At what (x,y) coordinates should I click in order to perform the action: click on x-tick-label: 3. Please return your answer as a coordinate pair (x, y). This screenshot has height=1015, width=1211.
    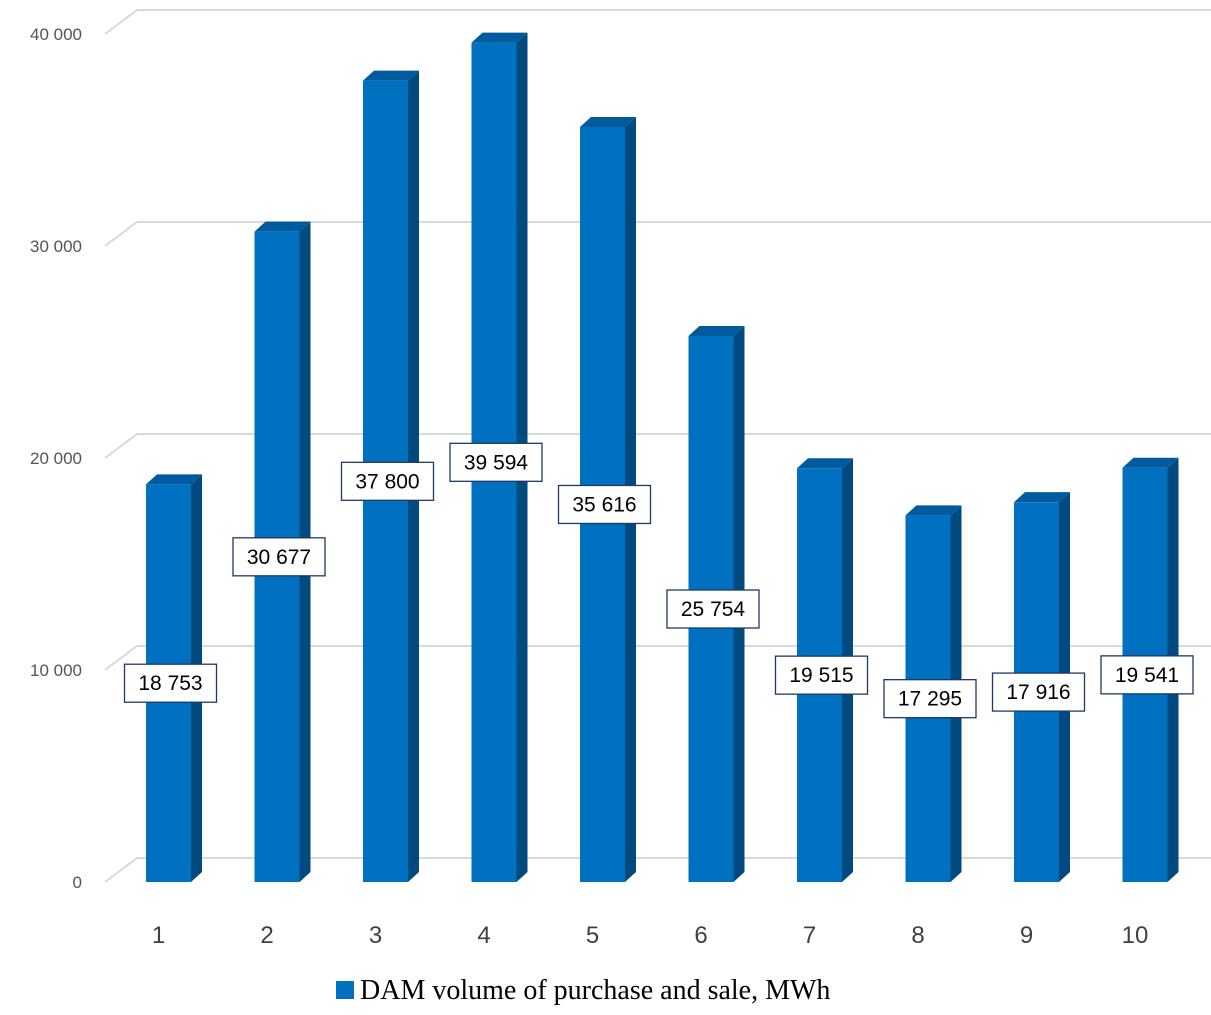
    Looking at the image, I should click on (375, 935).